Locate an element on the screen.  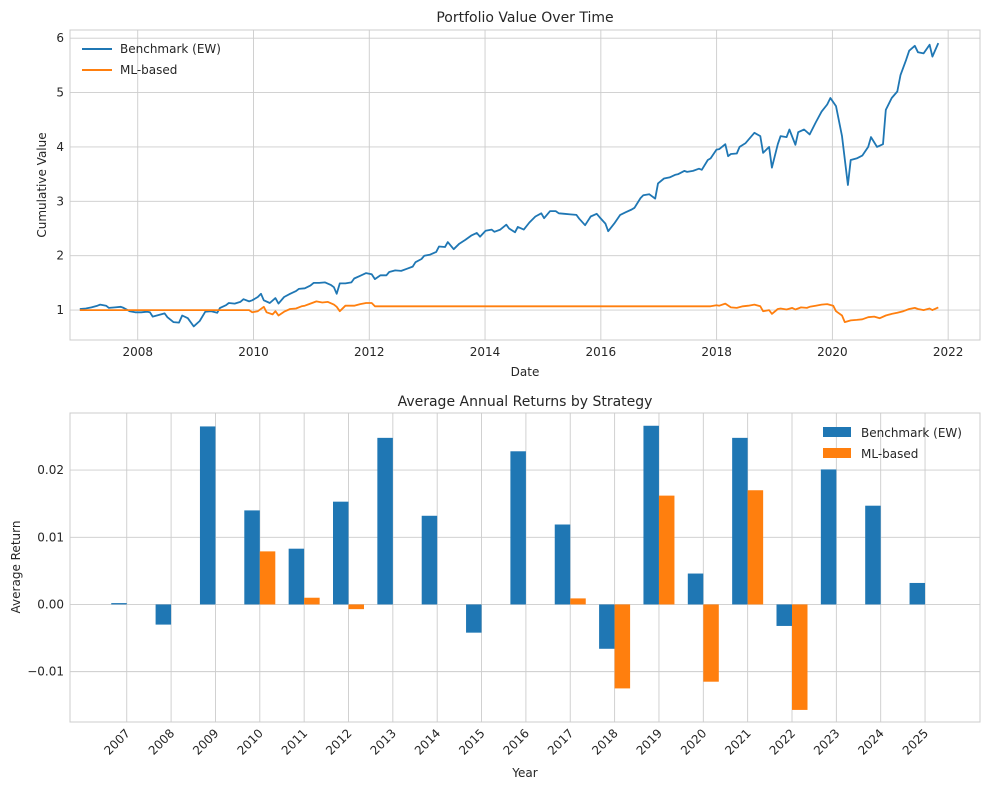
bar-chart-x-tick-label: 2011 is located at coordinates (294, 741).